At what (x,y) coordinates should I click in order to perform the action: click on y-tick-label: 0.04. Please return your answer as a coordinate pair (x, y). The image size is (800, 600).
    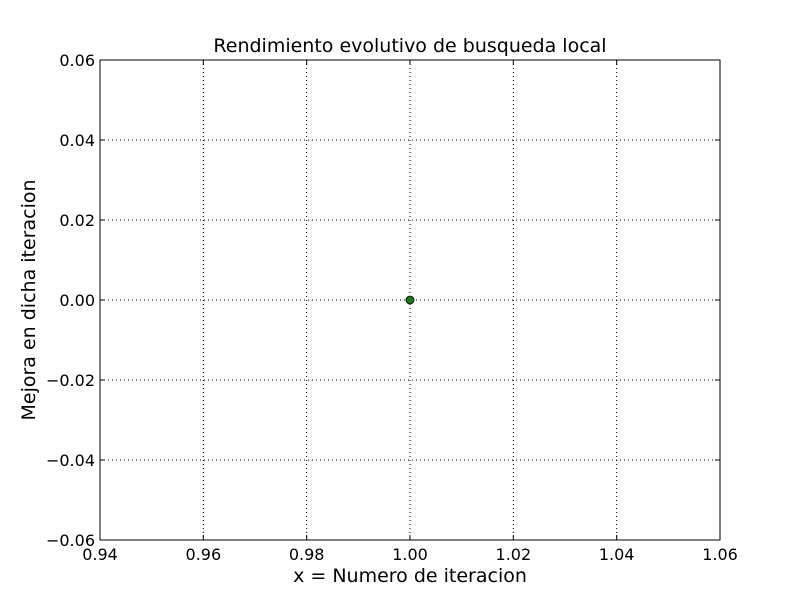
    Looking at the image, I should click on (77, 140).